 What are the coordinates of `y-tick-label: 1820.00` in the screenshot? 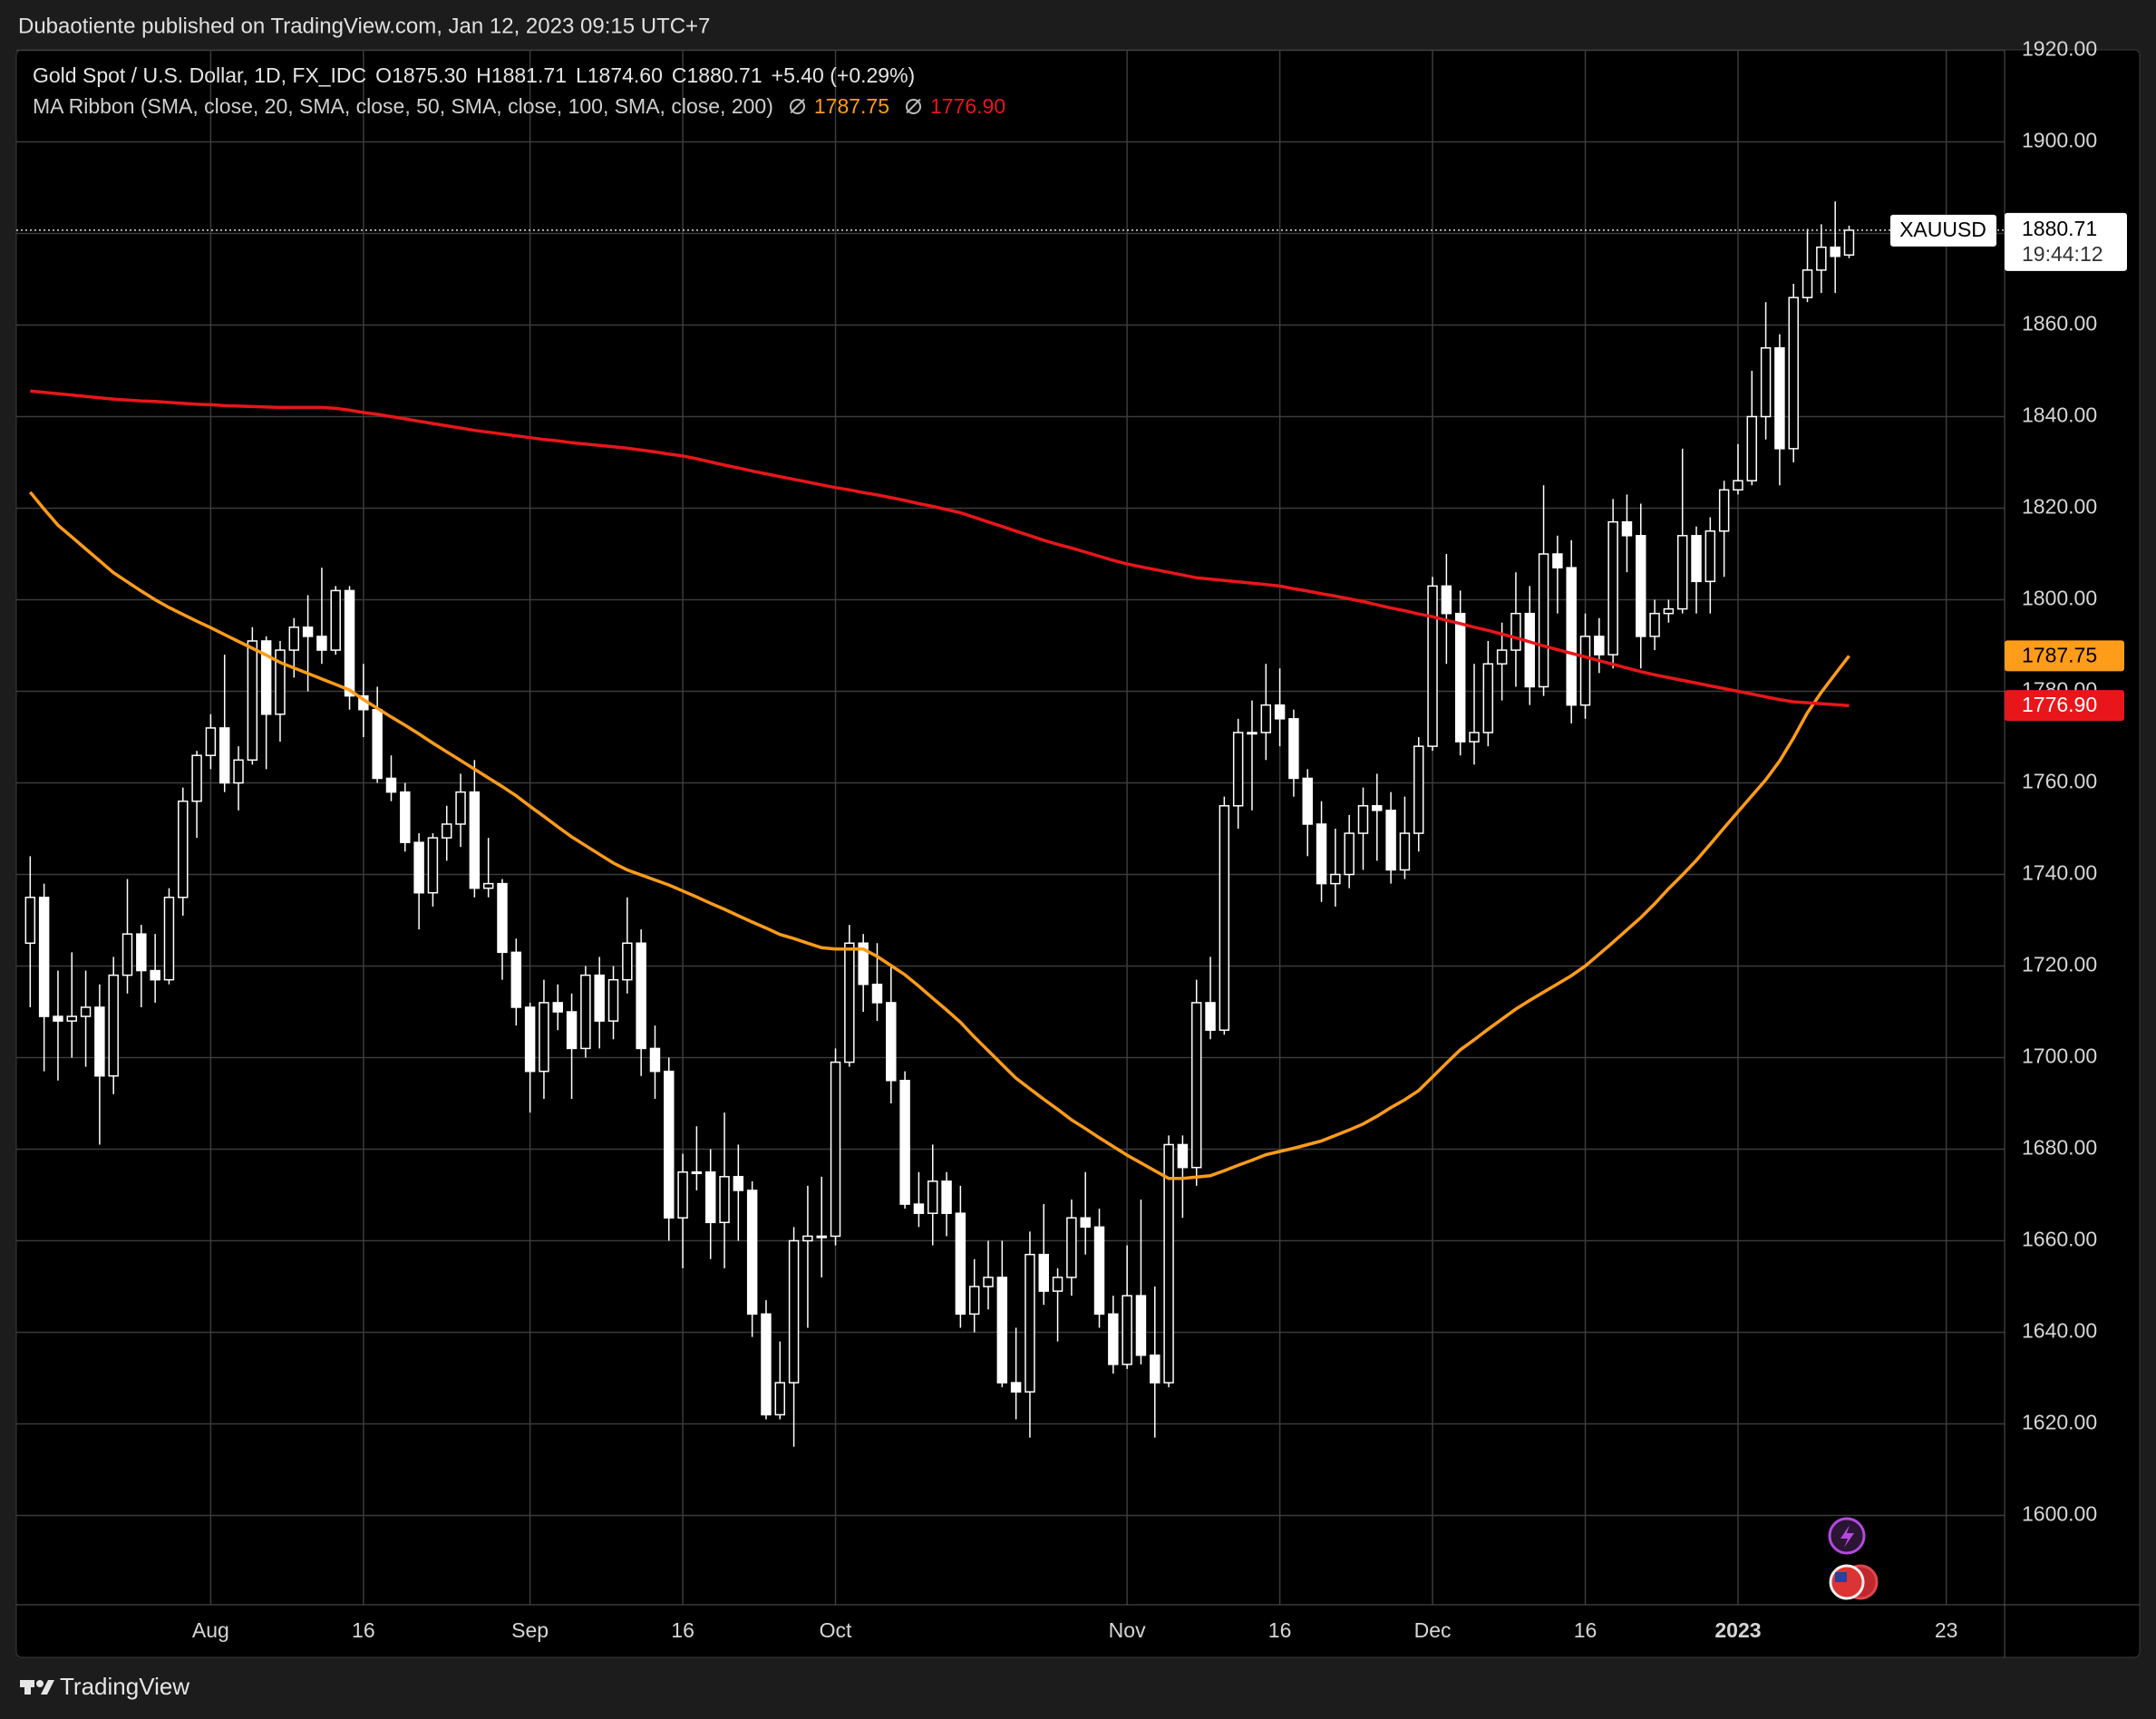 It's located at (2059, 507).